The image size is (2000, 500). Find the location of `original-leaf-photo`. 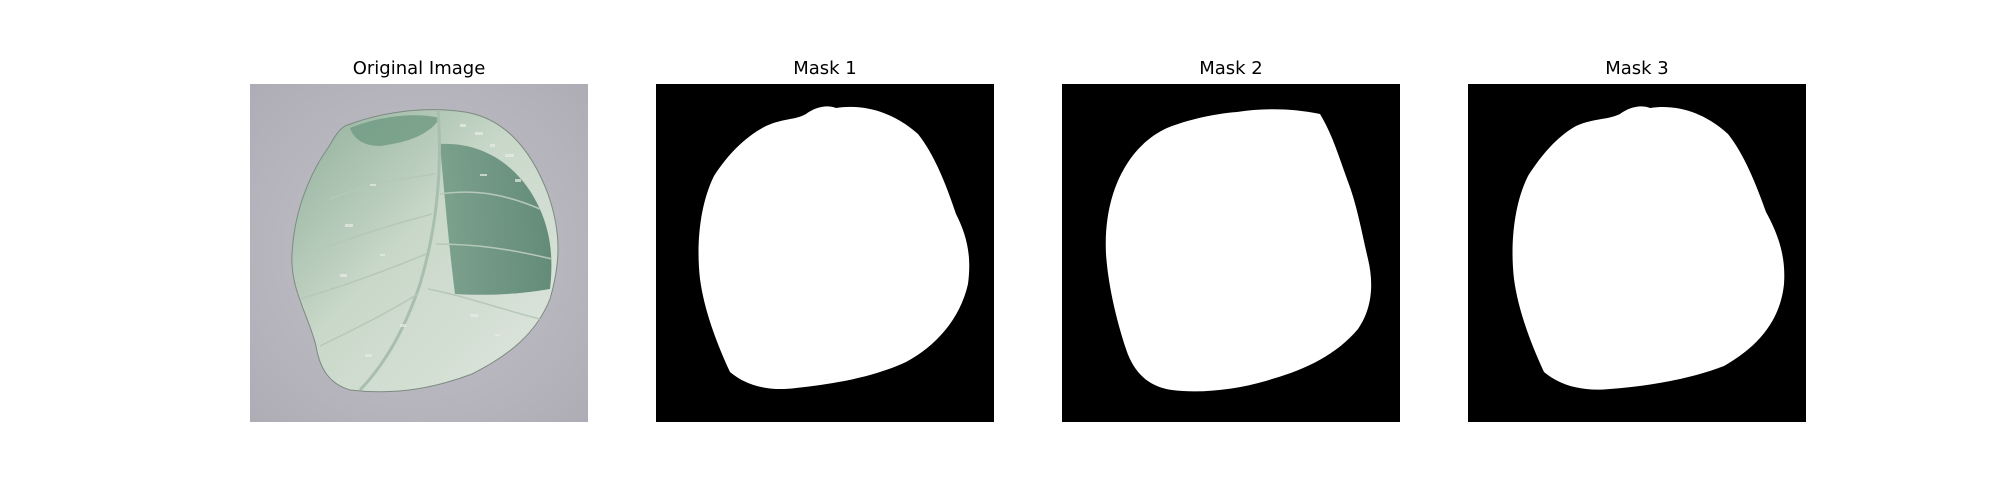

original-leaf-photo is located at coordinates (419, 253).